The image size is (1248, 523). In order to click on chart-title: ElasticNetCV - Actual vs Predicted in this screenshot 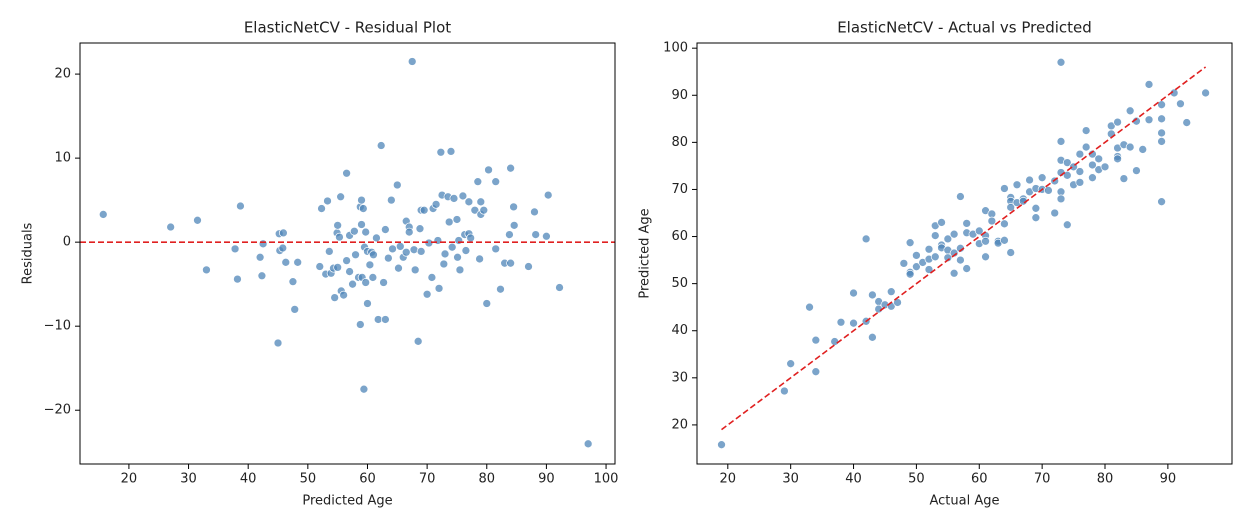, I will do `click(964, 28)`.